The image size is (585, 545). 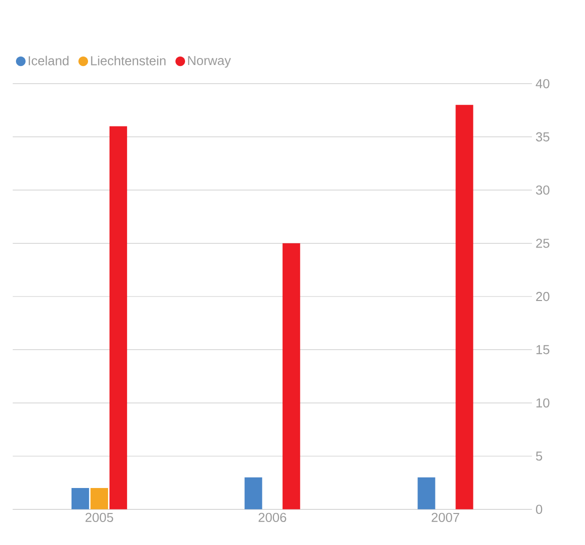 What do you see at coordinates (543, 137) in the screenshot?
I see `y-tick-label: 35` at bounding box center [543, 137].